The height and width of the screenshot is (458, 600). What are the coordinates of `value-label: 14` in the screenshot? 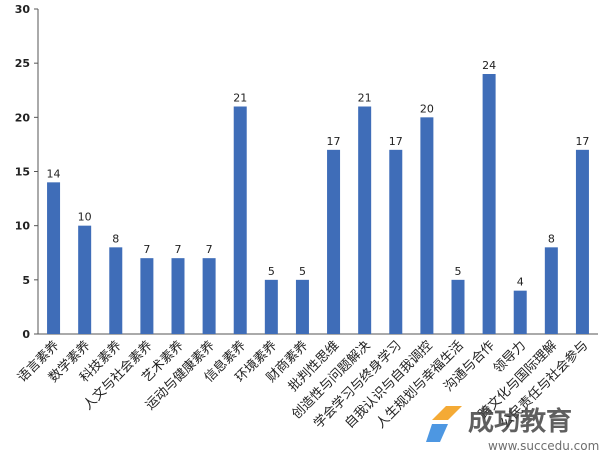 It's located at (54, 173).